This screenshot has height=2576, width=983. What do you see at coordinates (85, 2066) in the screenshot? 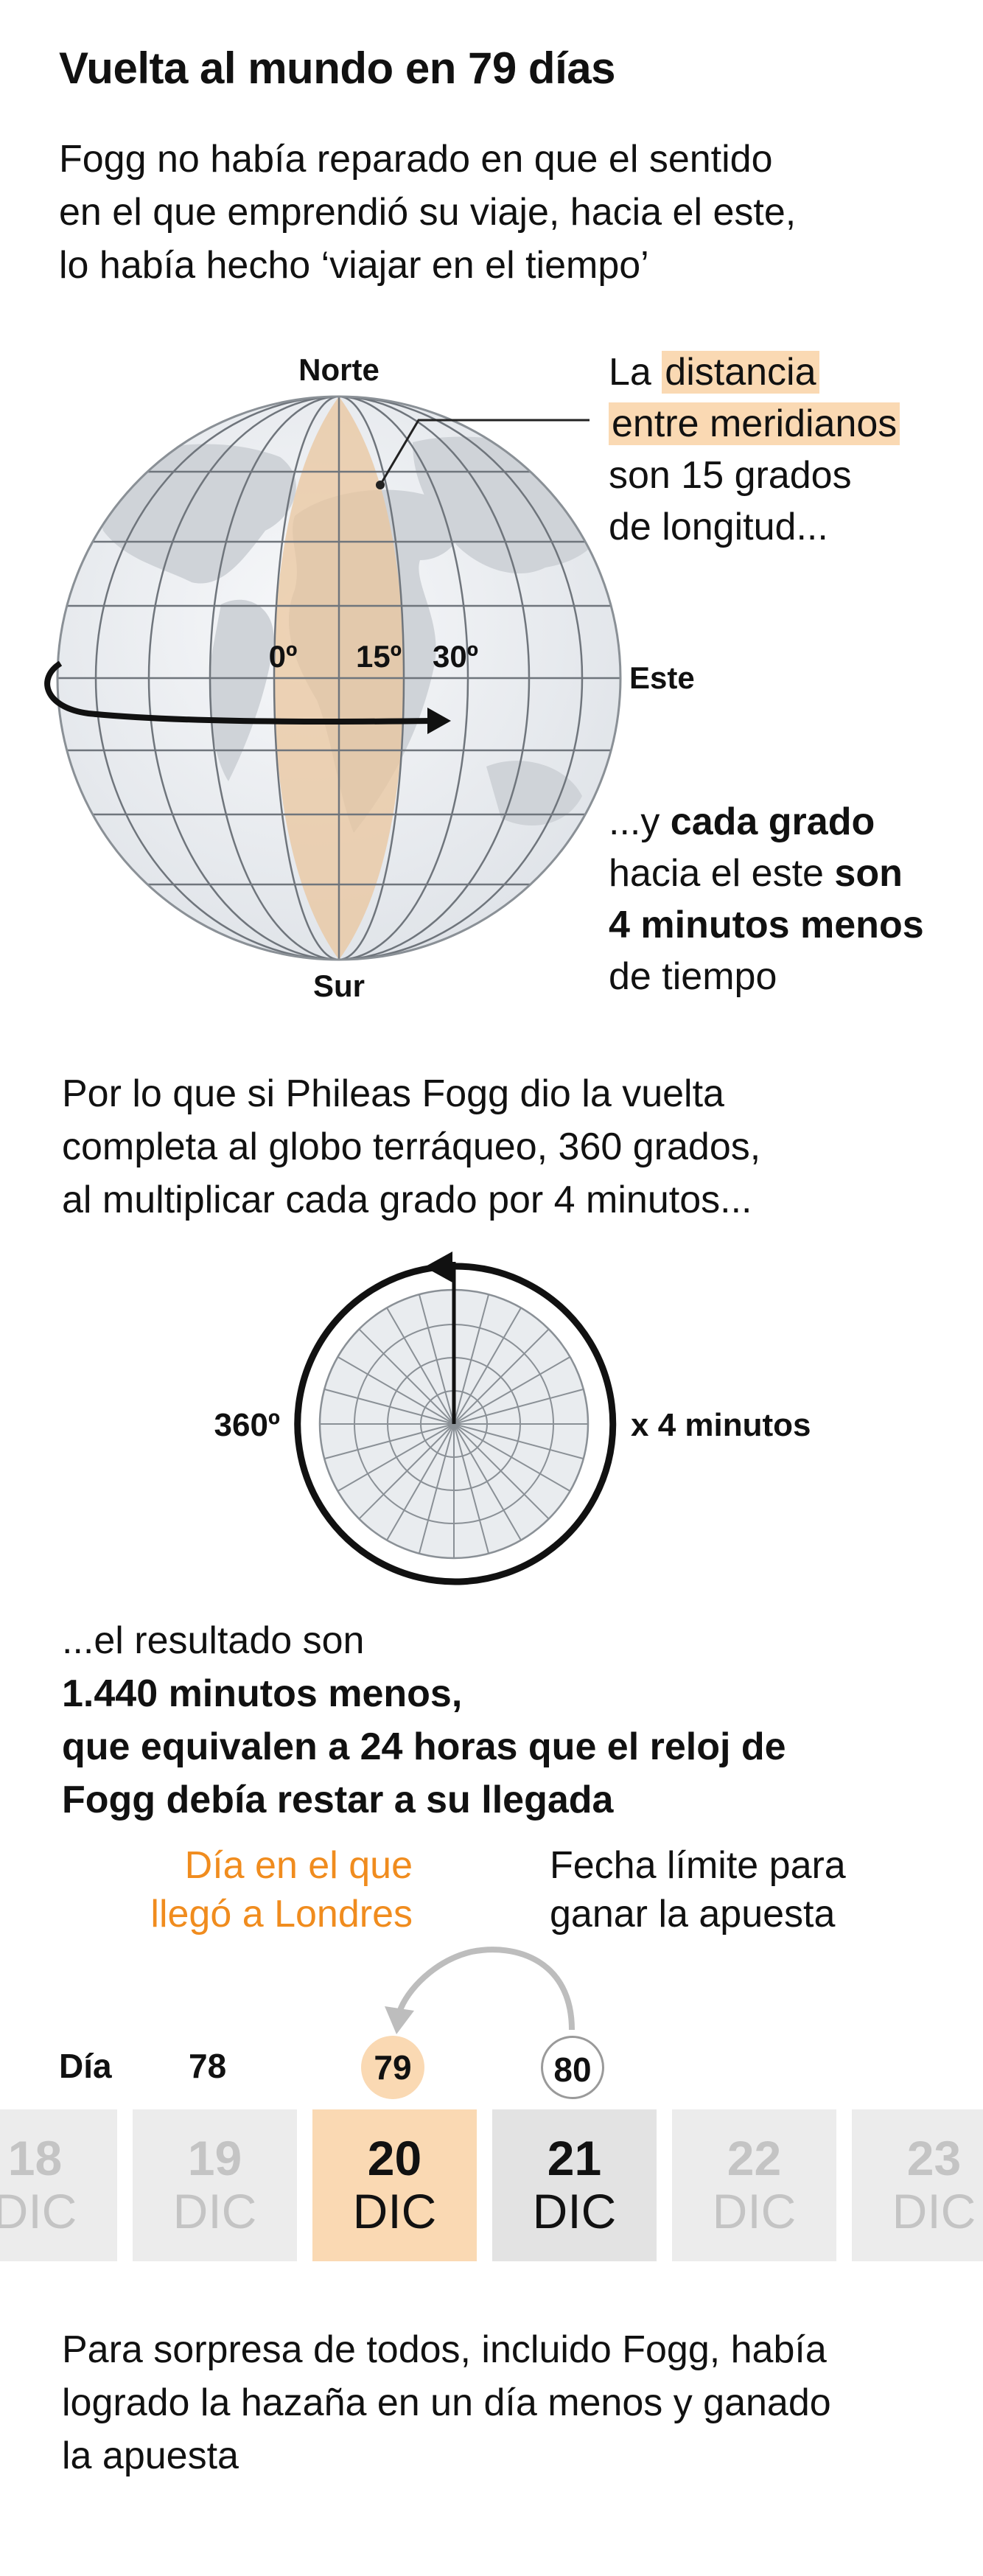
I see `day-label: Día` at bounding box center [85, 2066].